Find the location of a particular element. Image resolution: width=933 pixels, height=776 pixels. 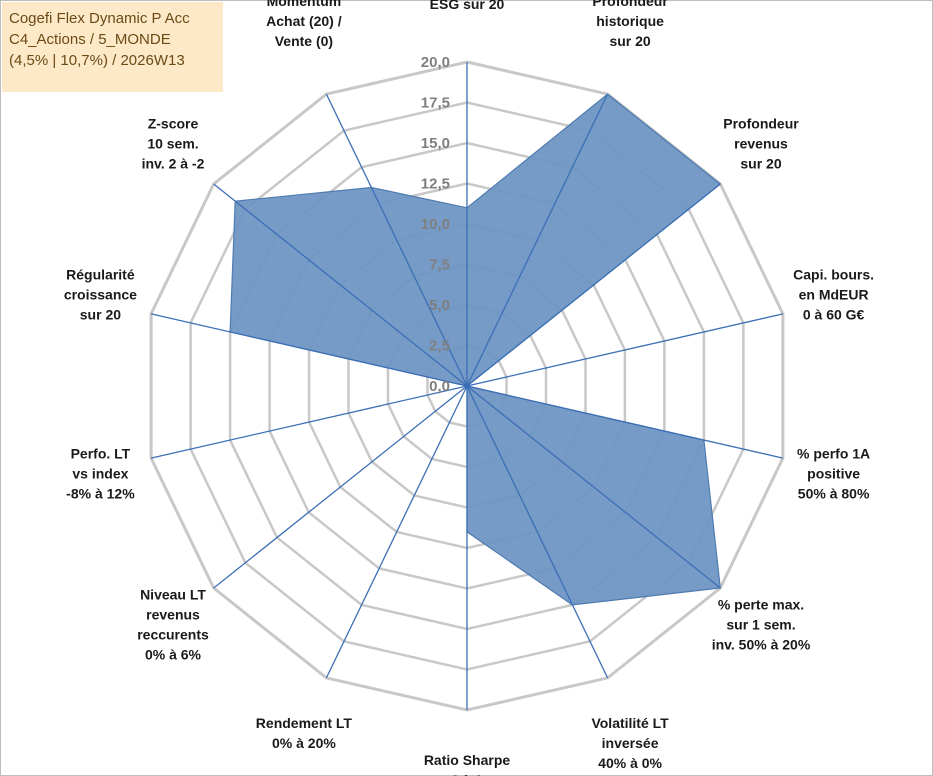

axis-label-line: inversée is located at coordinates (630, 743).